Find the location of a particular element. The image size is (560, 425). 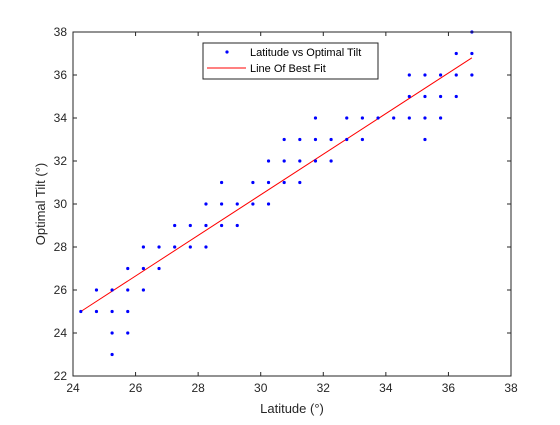

y-tick-label: 30 is located at coordinates (61, 204).